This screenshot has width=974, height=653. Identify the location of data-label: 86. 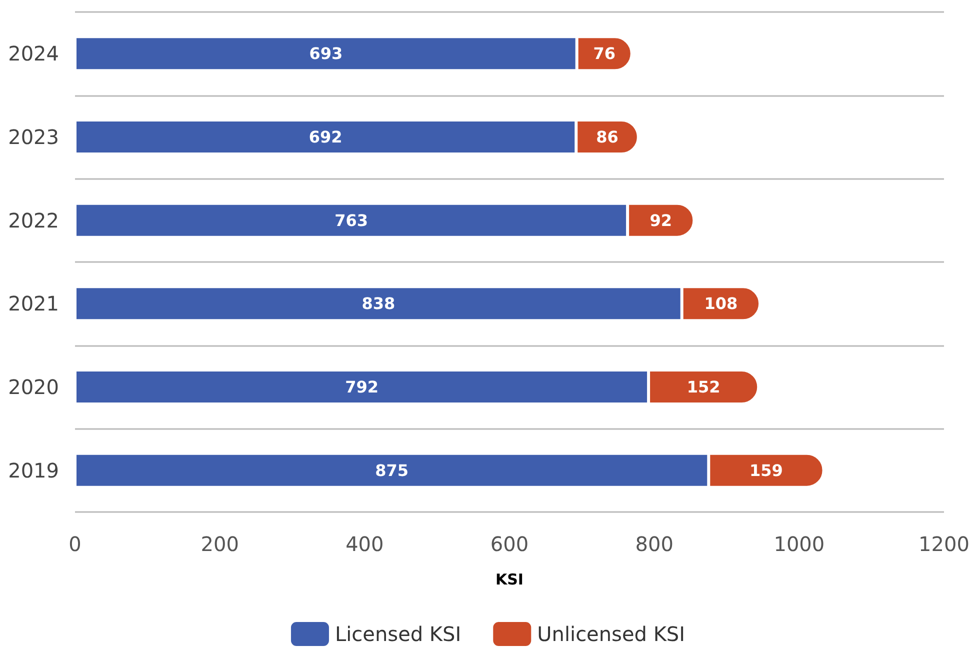
(607, 137).